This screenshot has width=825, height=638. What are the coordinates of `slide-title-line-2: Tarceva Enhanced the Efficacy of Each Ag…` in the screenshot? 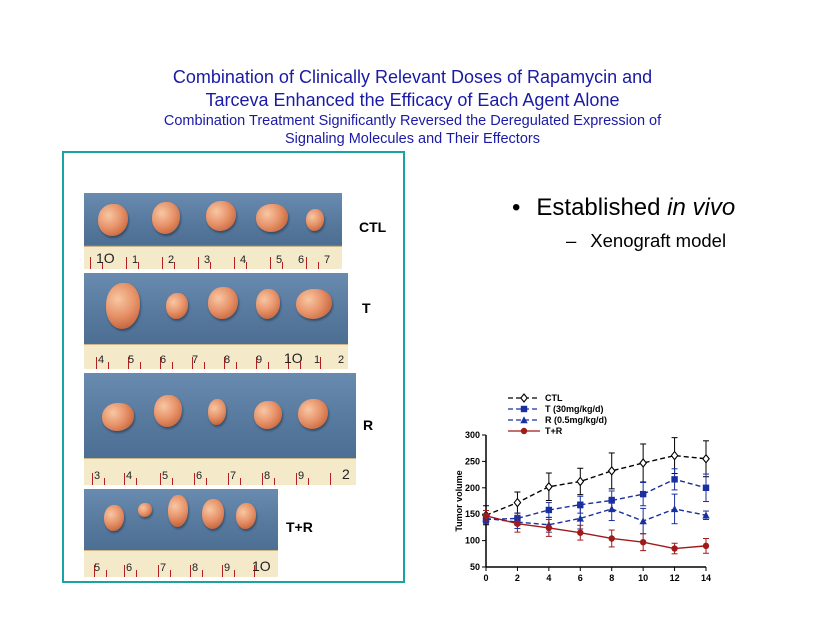 It's located at (412, 100).